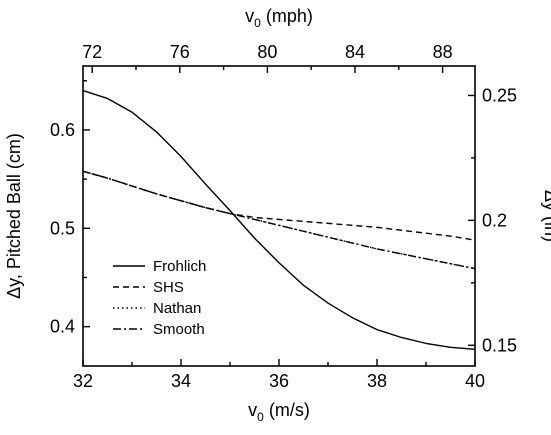 The width and height of the screenshot is (551, 435). Describe the element at coordinates (355, 52) in the screenshot. I see `x-tick-label-top: 84` at that location.